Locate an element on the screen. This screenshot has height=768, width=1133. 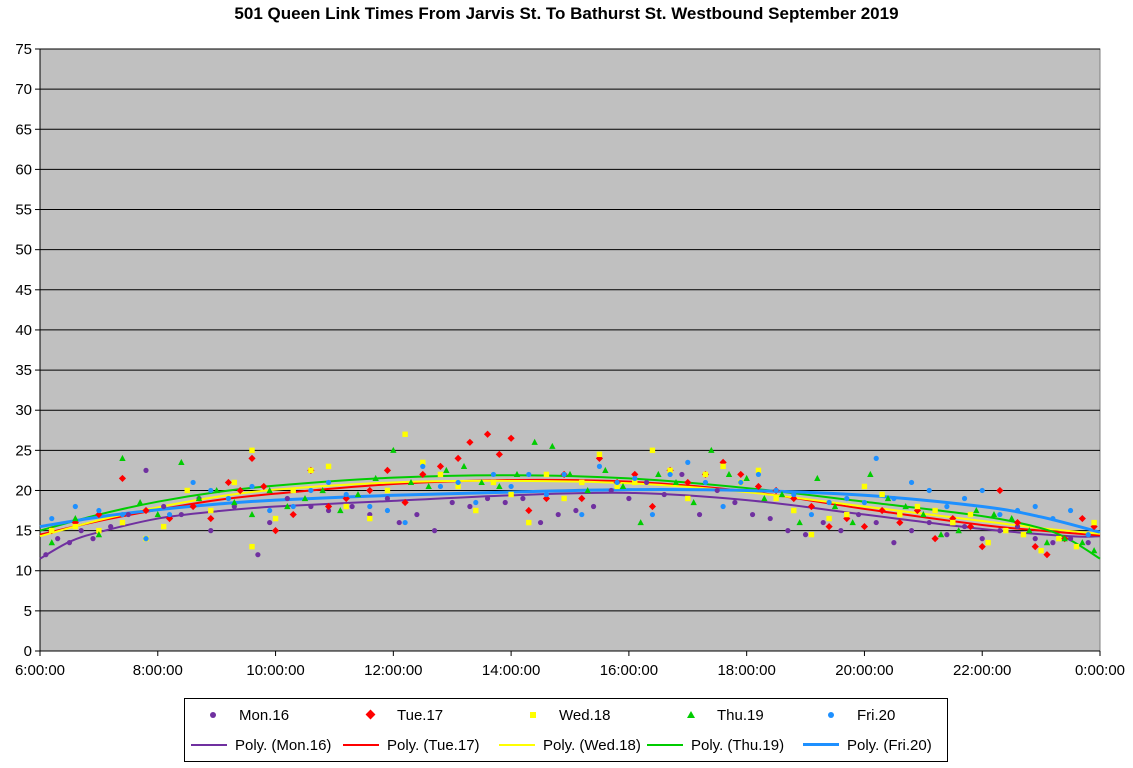
trendline is located at coordinates (570, 511).